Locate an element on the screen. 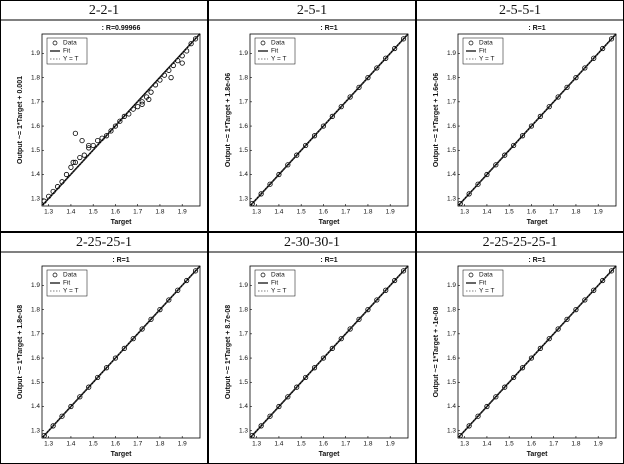 This screenshot has width=624, height=464. panel-label: 2-25-25-1 is located at coordinates (104, 242).